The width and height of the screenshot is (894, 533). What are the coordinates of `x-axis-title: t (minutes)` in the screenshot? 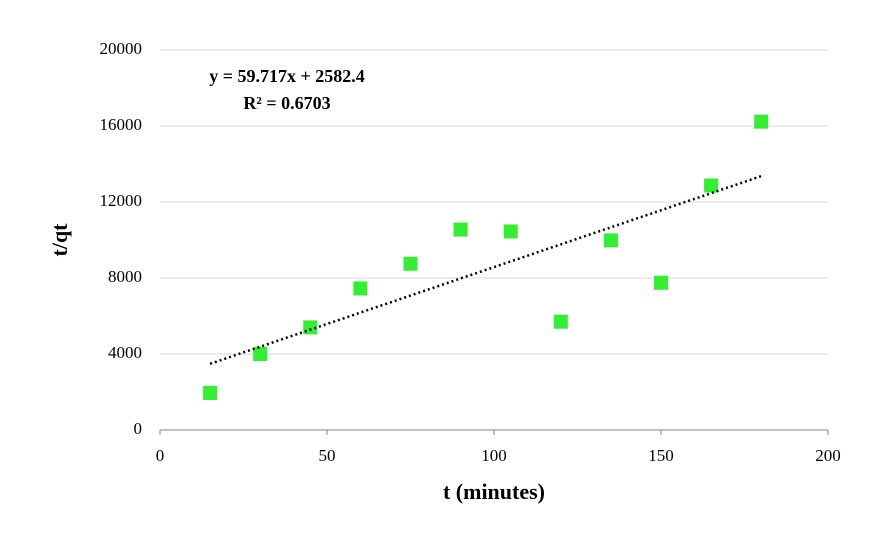 It's located at (494, 491).